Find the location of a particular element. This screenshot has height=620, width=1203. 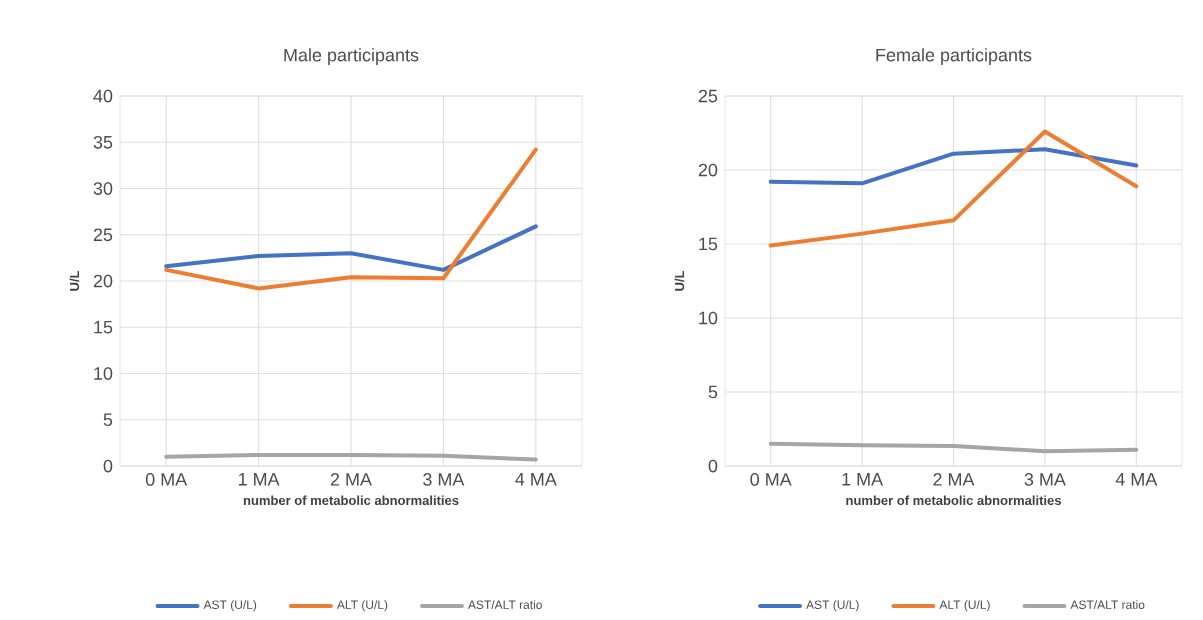

y-tick-label: 40 is located at coordinates (103, 96).